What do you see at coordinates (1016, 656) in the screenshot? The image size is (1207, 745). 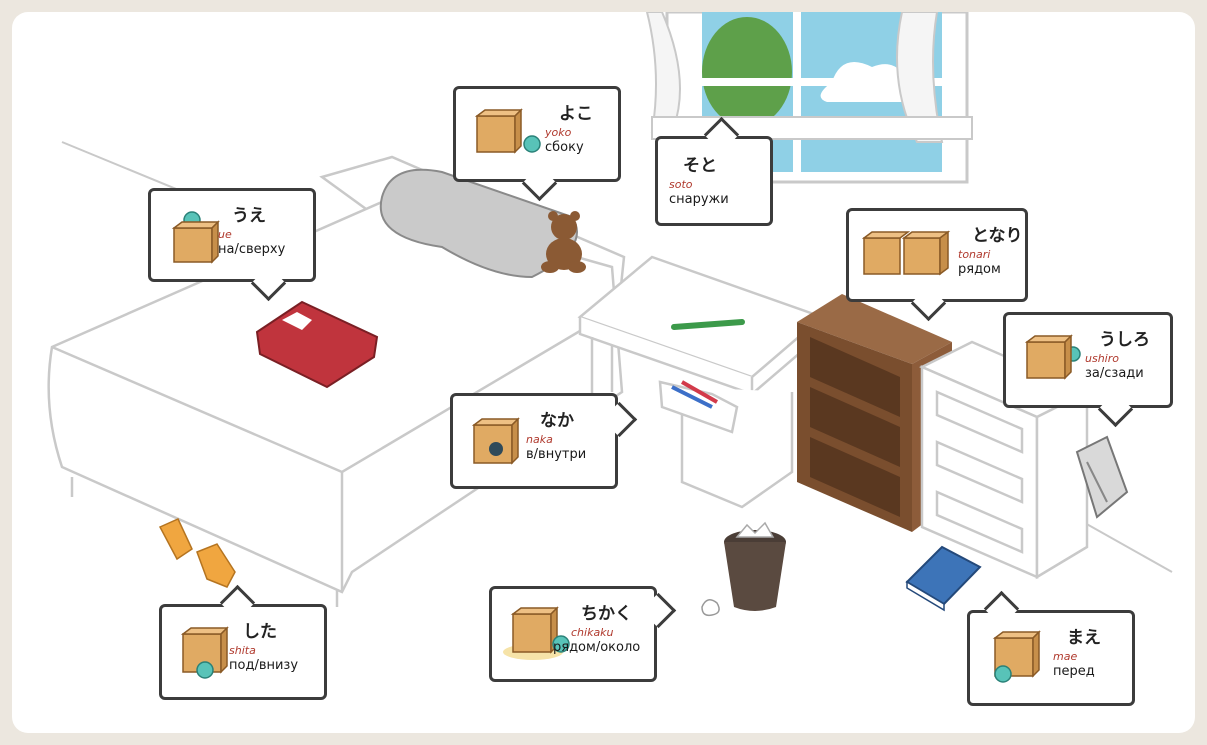 I see `box-with-ball-in-front-icon` at bounding box center [1016, 656].